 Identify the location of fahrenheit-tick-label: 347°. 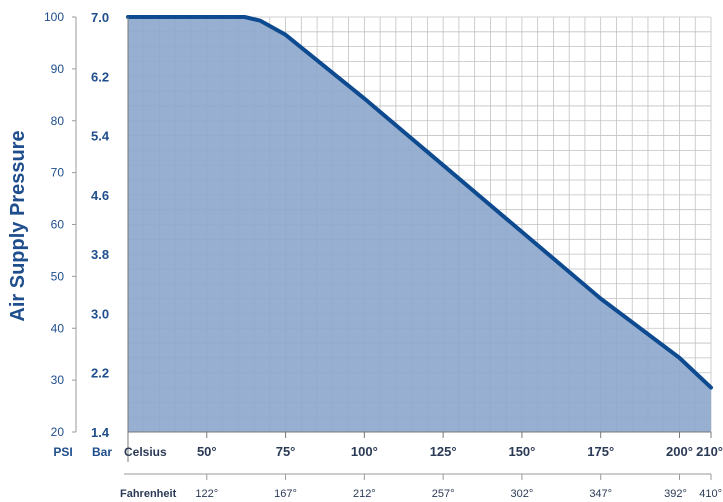
(600, 494).